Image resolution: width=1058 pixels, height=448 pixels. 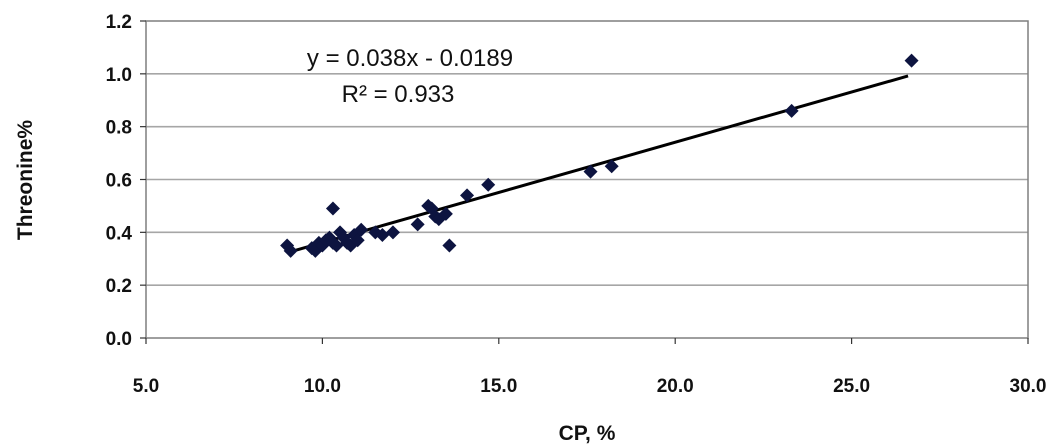 What do you see at coordinates (410, 58) in the screenshot?
I see `trendline-equation: y = 0.038x - 0.0189` at bounding box center [410, 58].